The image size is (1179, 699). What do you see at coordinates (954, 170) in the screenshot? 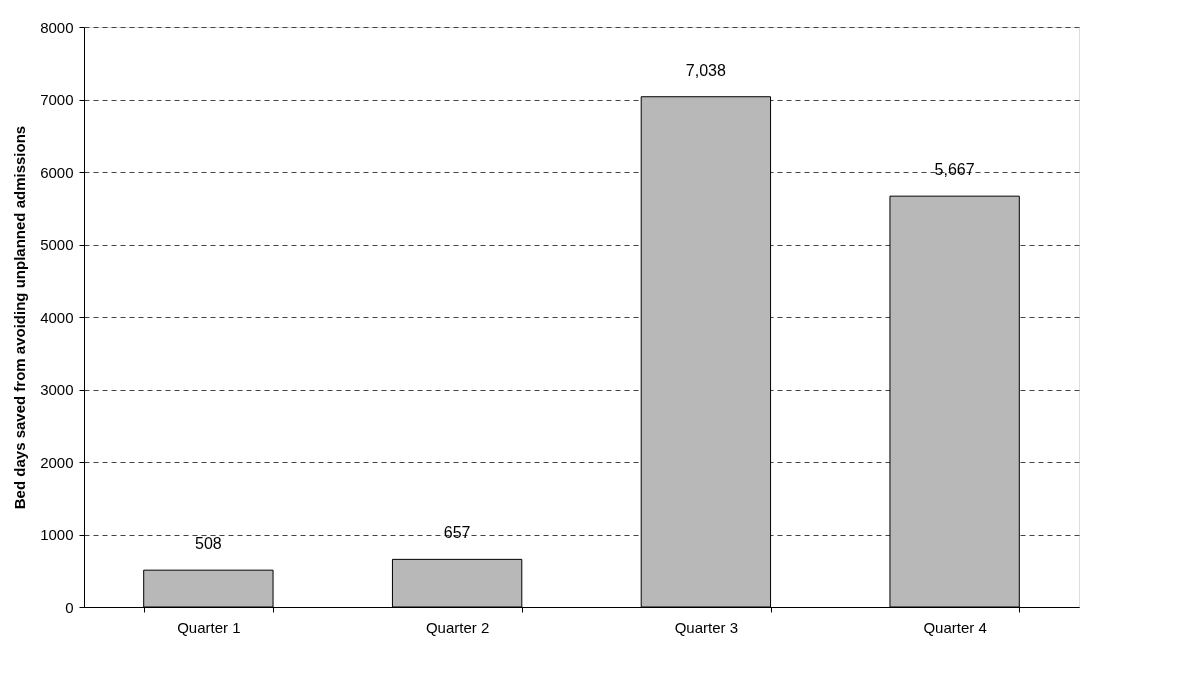
I see `data-label: 5,667` at bounding box center [954, 170].